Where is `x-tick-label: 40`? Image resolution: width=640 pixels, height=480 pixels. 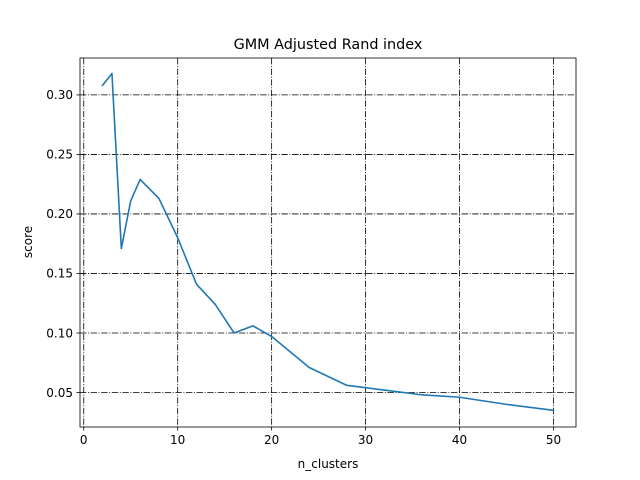 x-tick-label: 40 is located at coordinates (459, 440).